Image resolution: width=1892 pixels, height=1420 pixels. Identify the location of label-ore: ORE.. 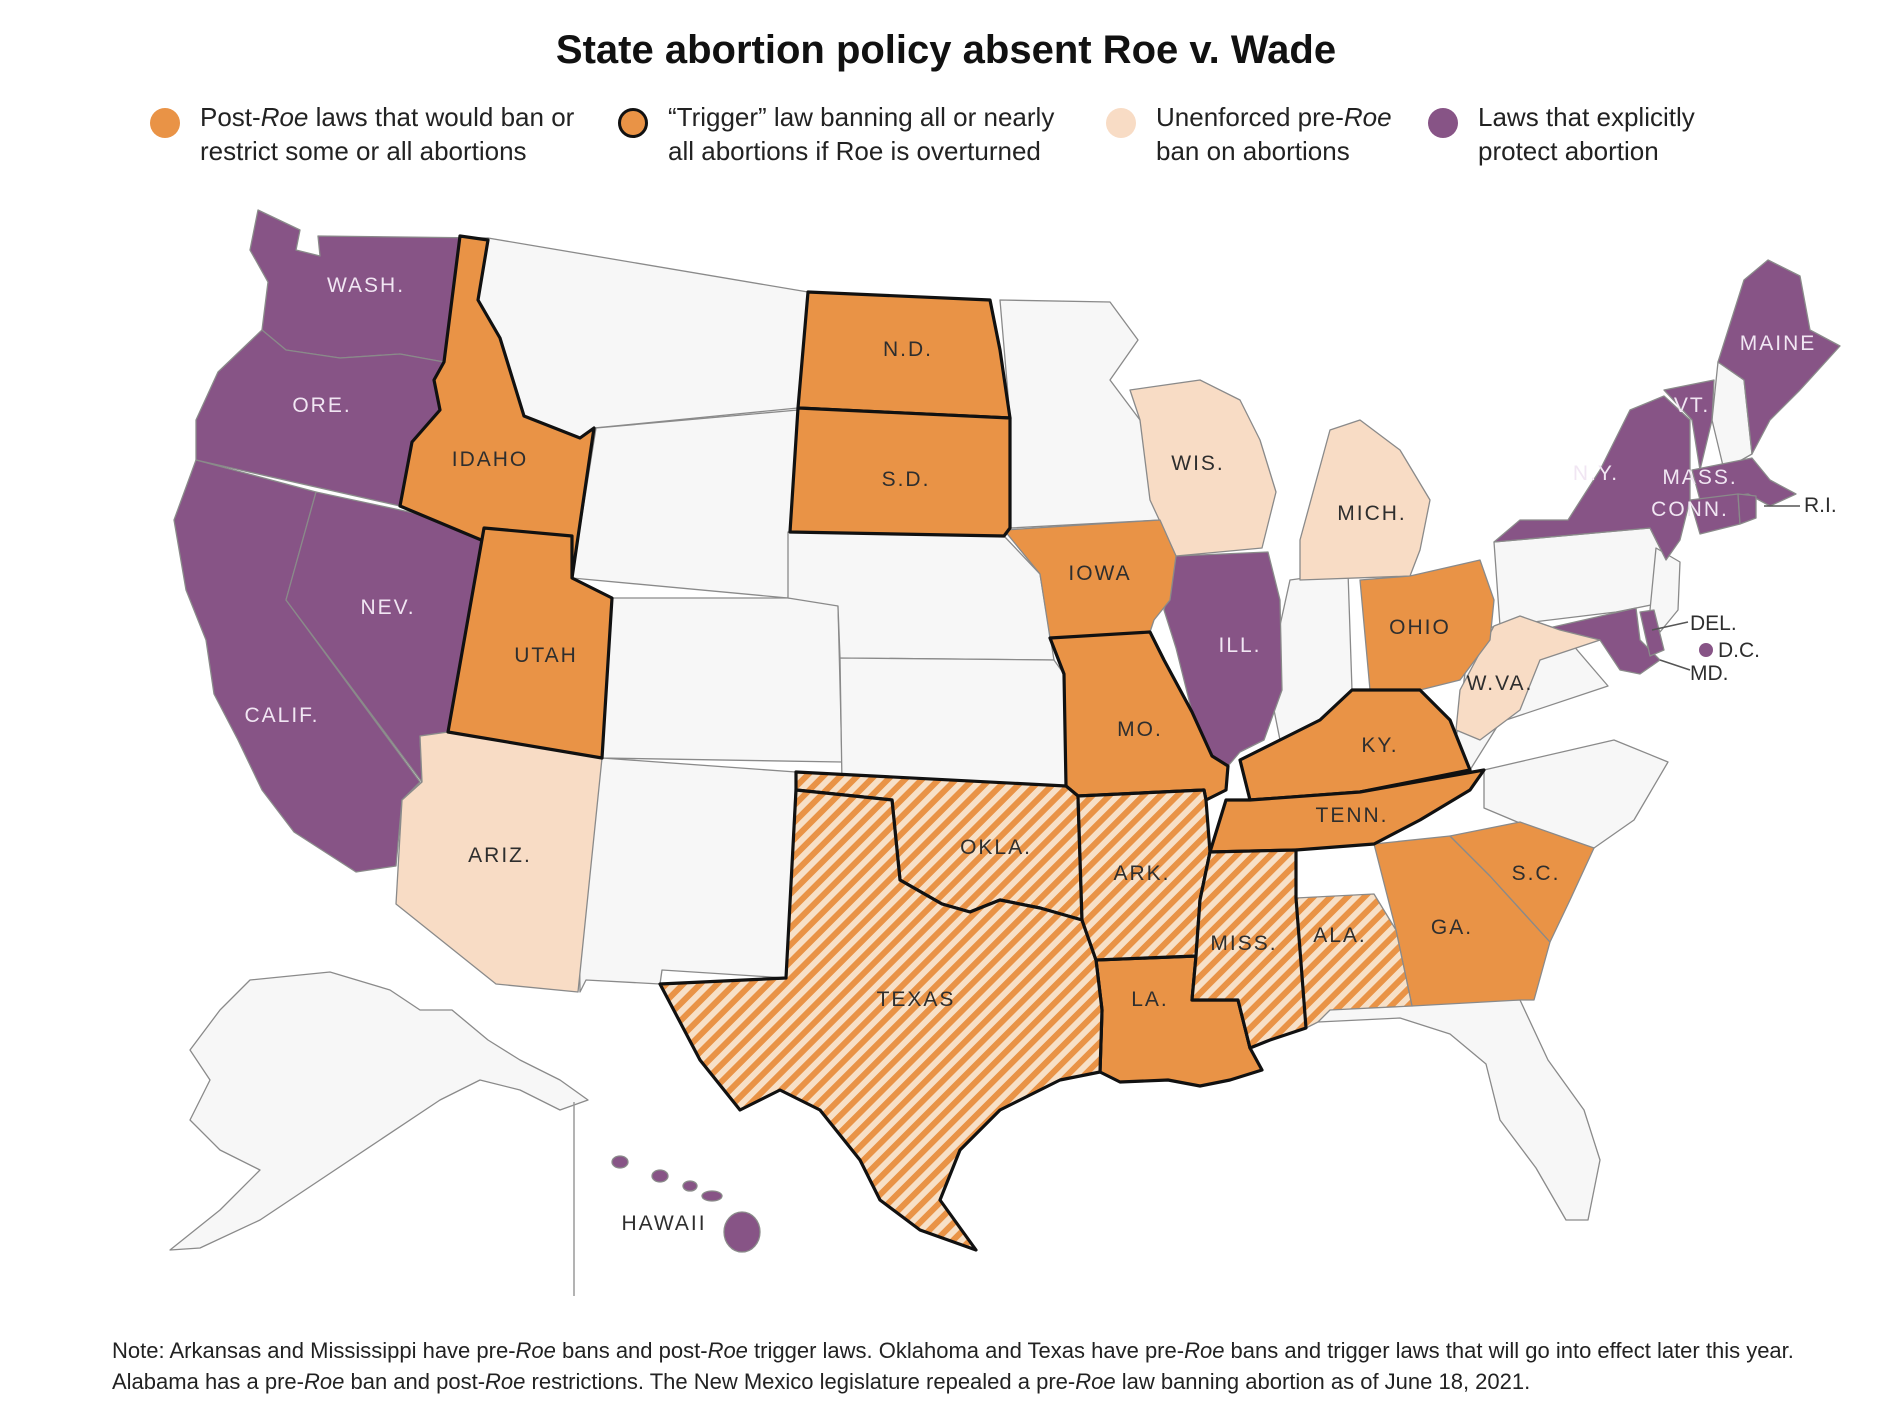
(321, 405).